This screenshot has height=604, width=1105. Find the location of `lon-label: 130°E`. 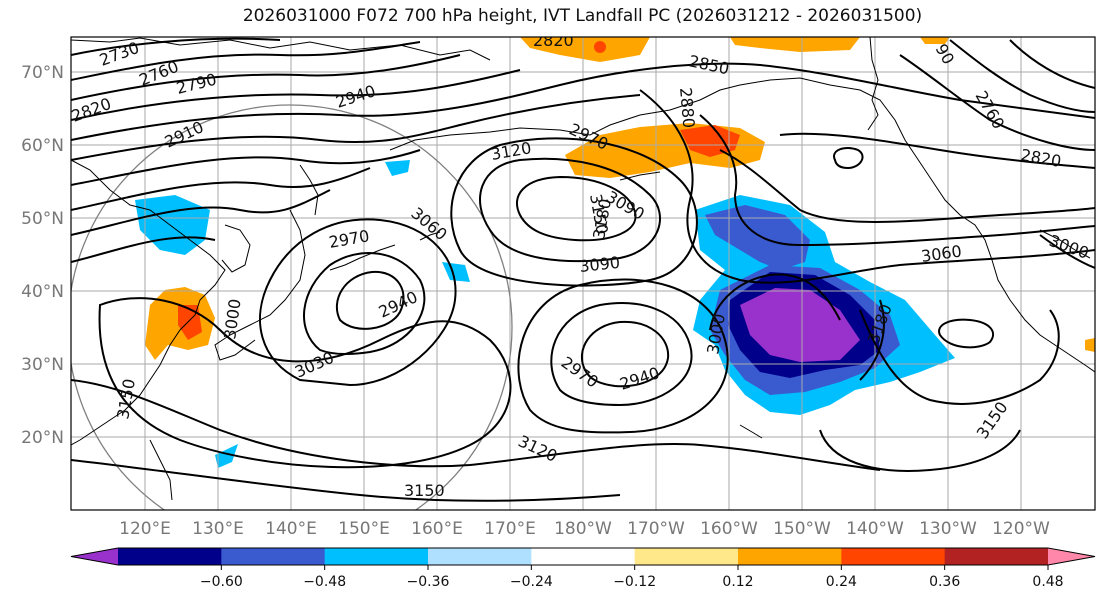

lon-label: 130°E is located at coordinates (218, 529).